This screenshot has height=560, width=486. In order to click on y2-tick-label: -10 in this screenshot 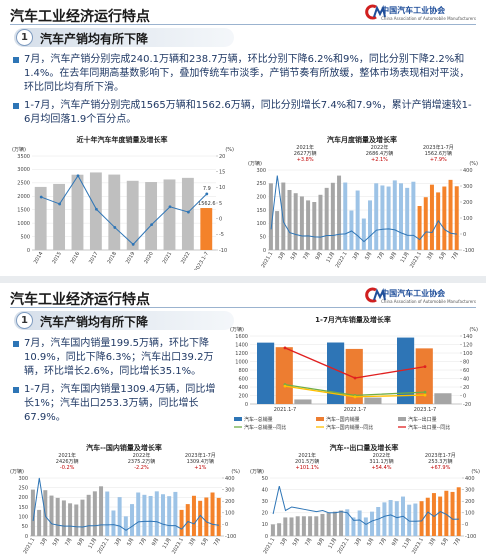, I will do `click(223, 251)`.